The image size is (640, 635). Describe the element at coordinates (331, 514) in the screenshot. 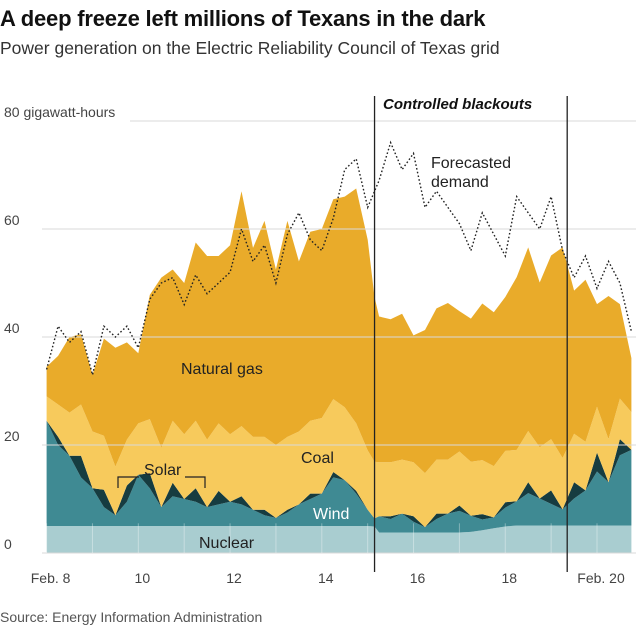

I see `wind-label: Wind` at that location.